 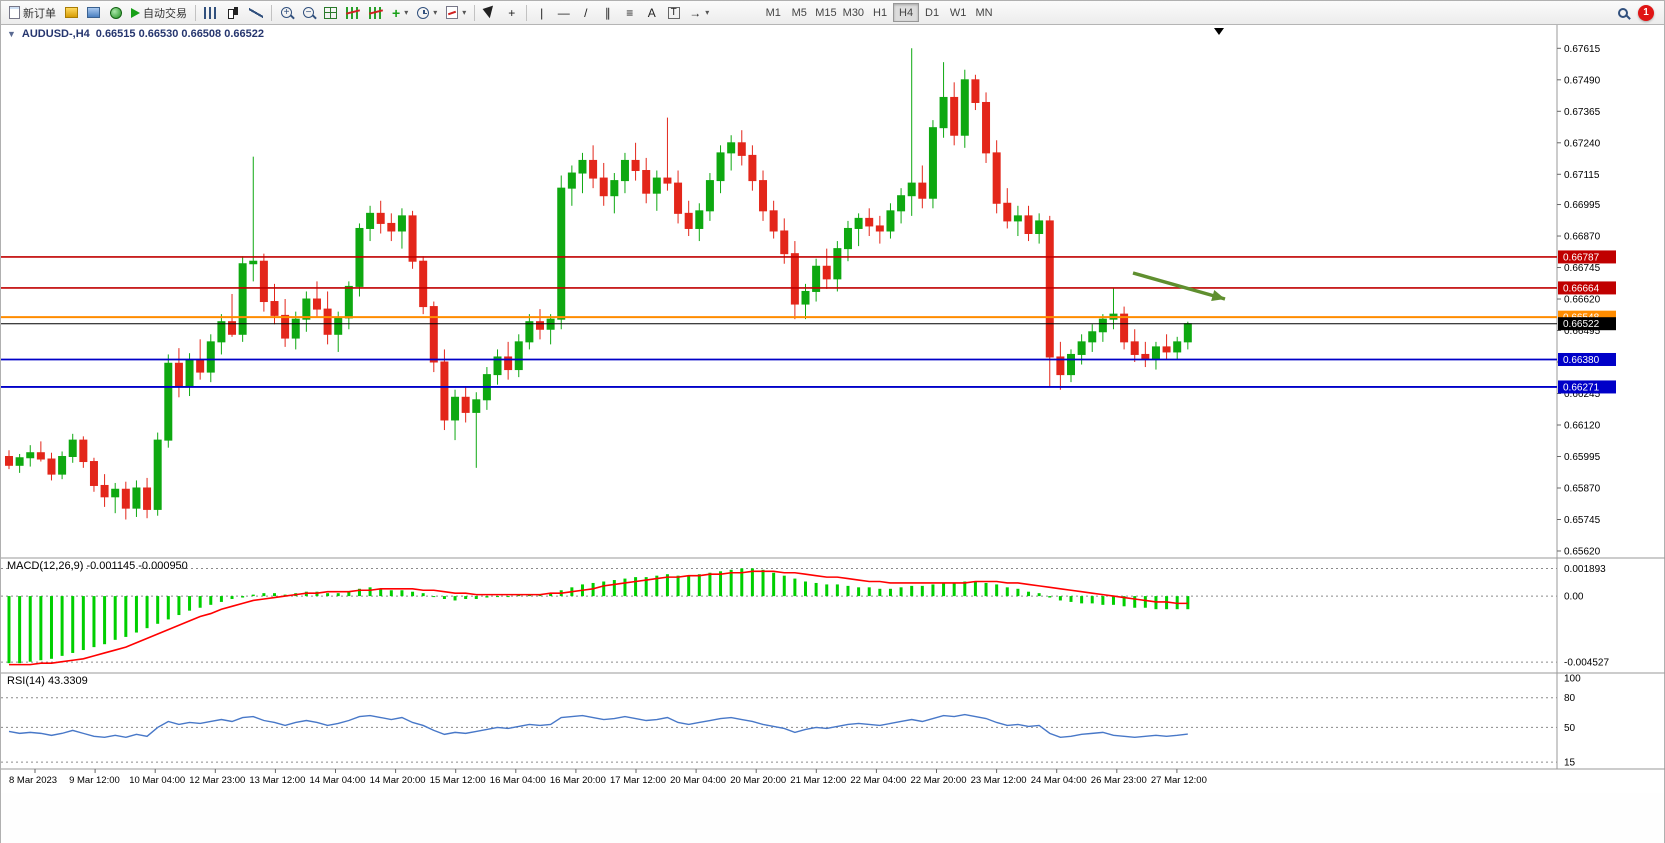 I want to click on channel-button: ∥, so click(x=607, y=13).